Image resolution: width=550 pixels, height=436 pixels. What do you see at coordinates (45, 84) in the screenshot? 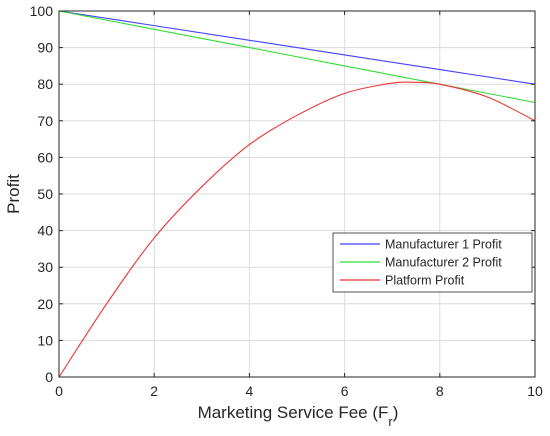
I see `y-tick-label: 80` at bounding box center [45, 84].